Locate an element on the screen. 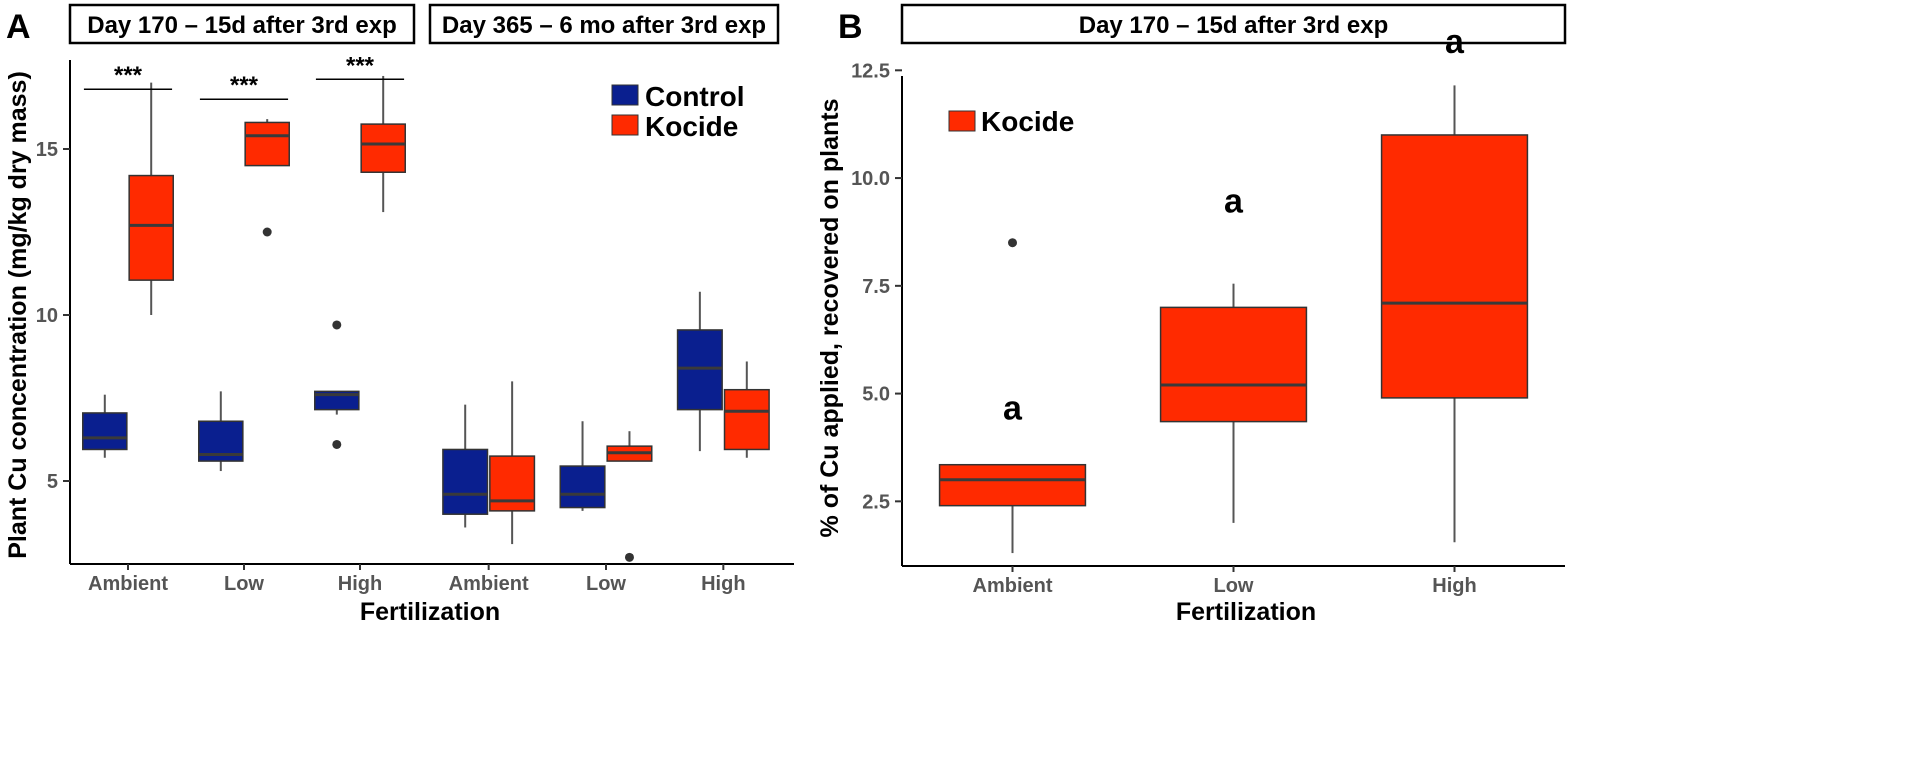 The height and width of the screenshot is (769, 1917). x-axis-title-b: Fertilization is located at coordinates (1246, 612).